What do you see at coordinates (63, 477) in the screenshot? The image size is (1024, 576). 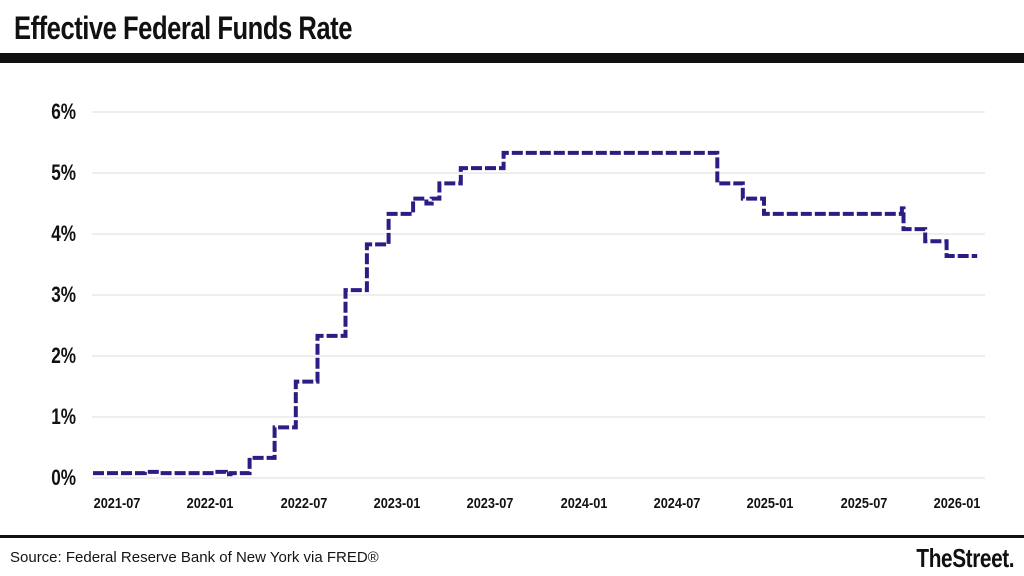 I see `y-axis-tick-label: 0%` at bounding box center [63, 477].